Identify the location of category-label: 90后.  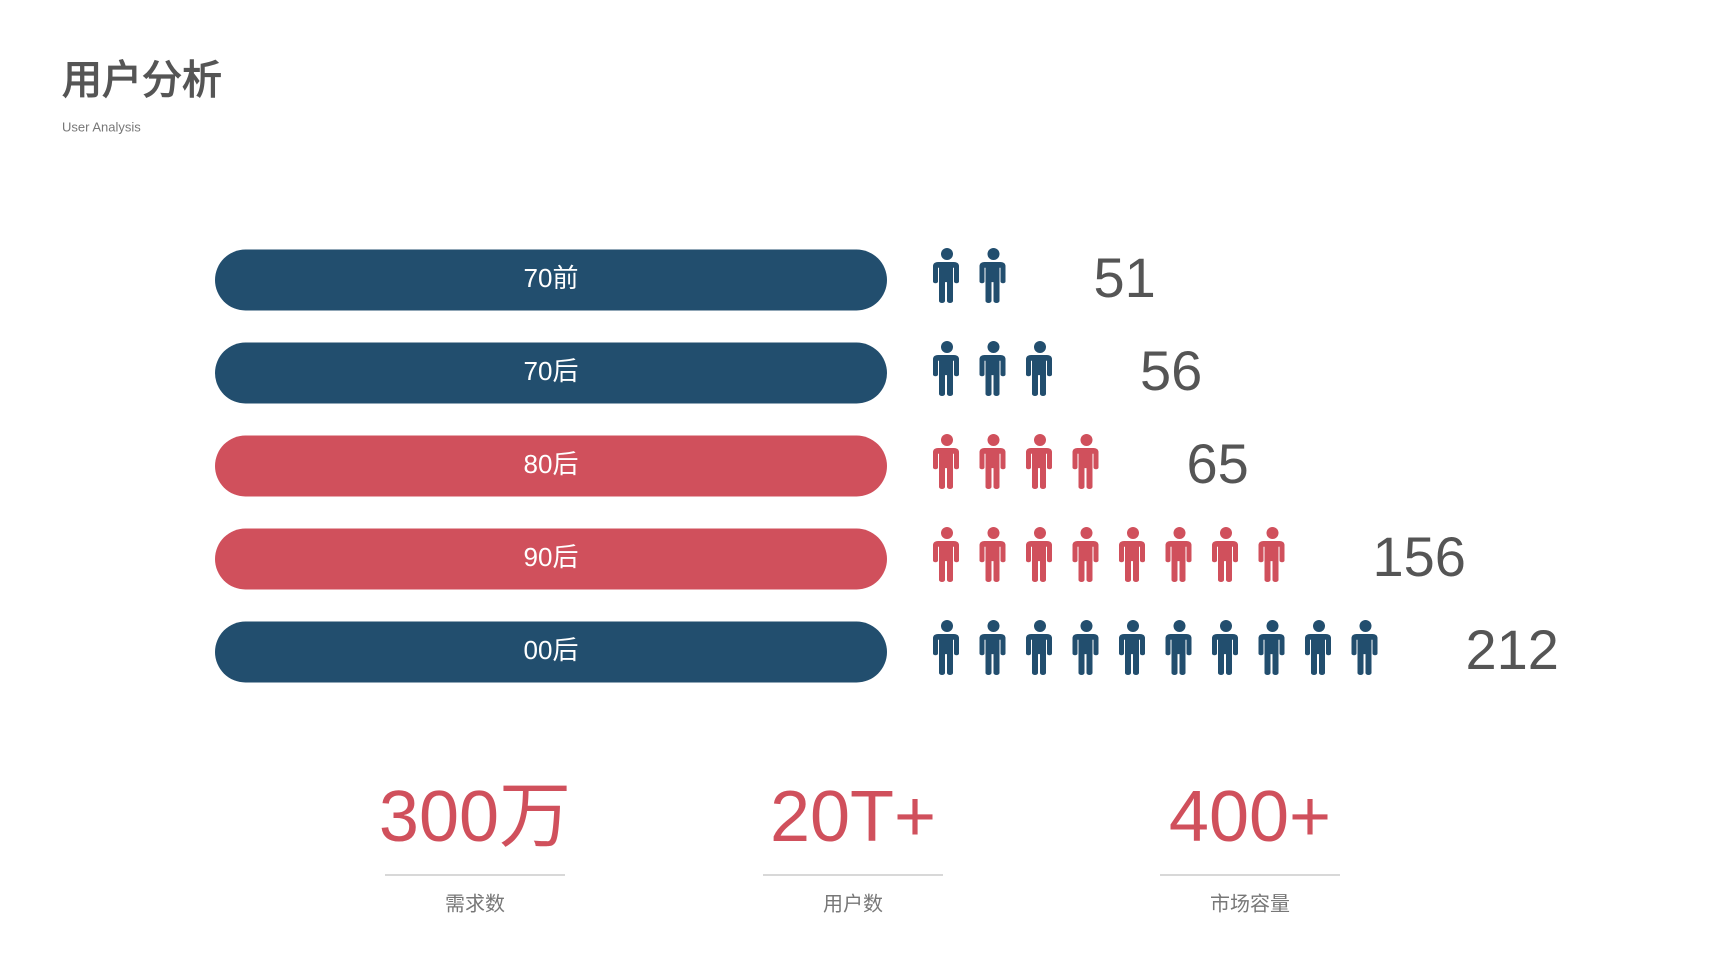
(551, 557).